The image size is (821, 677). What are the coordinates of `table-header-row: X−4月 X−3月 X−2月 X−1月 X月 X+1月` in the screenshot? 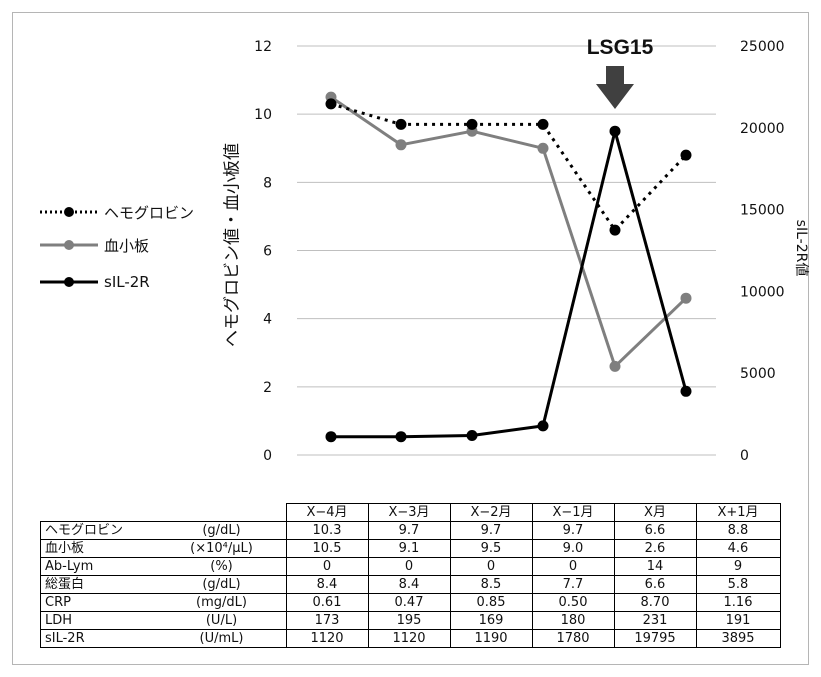 It's located at (411, 512).